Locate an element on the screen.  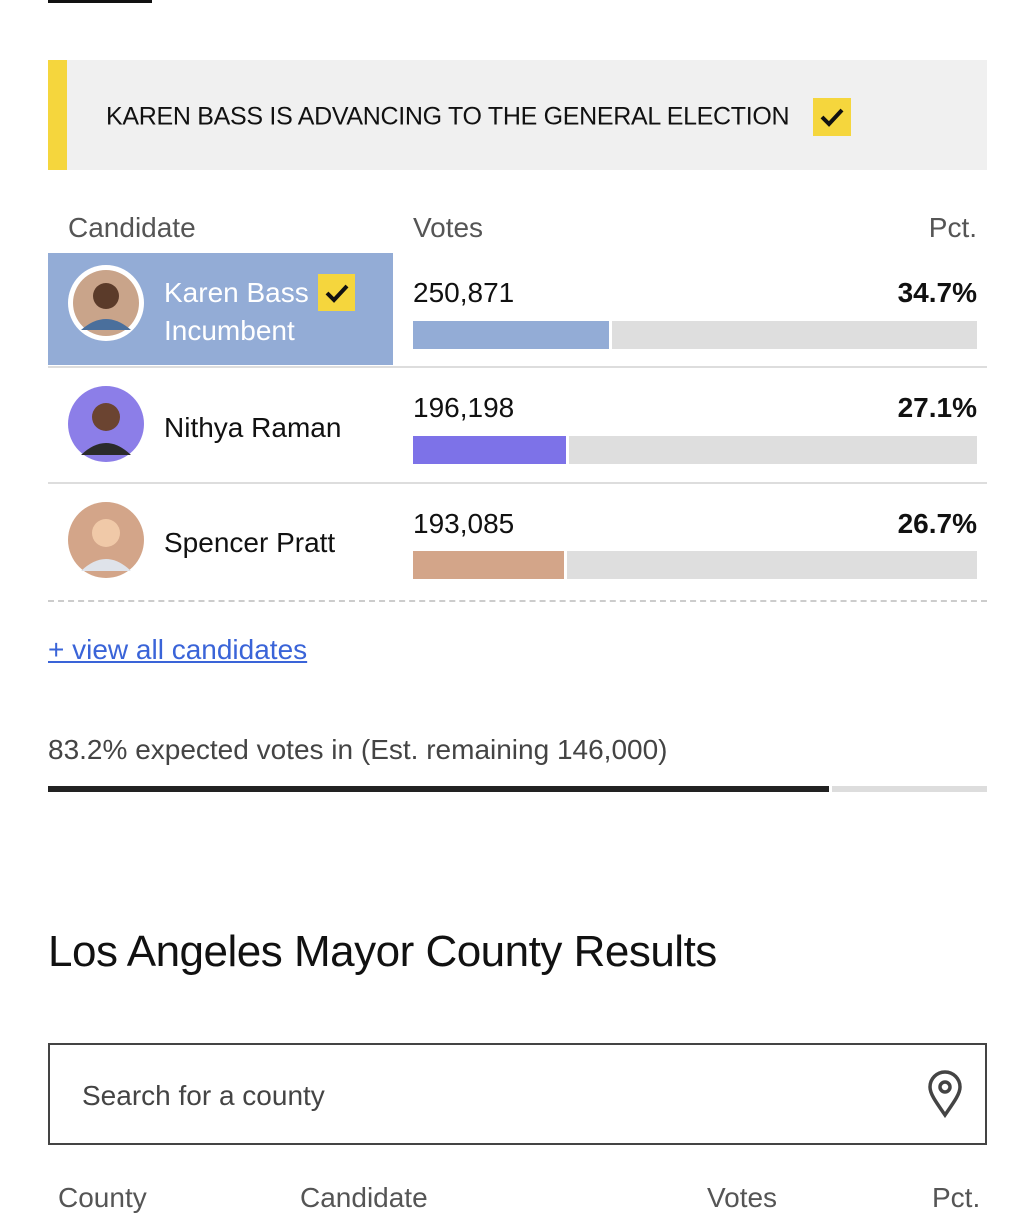
search-box: Search for a county is located at coordinates (517, 1094).